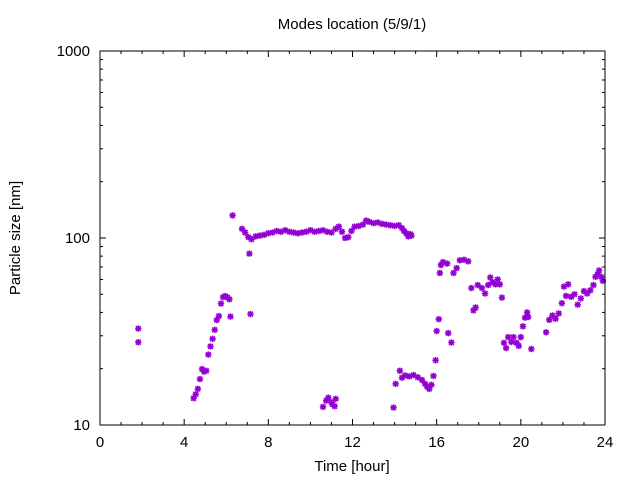 The width and height of the screenshot is (640, 480). What do you see at coordinates (15, 238) in the screenshot?
I see `y-axis-title: Particle size [nm]` at bounding box center [15, 238].